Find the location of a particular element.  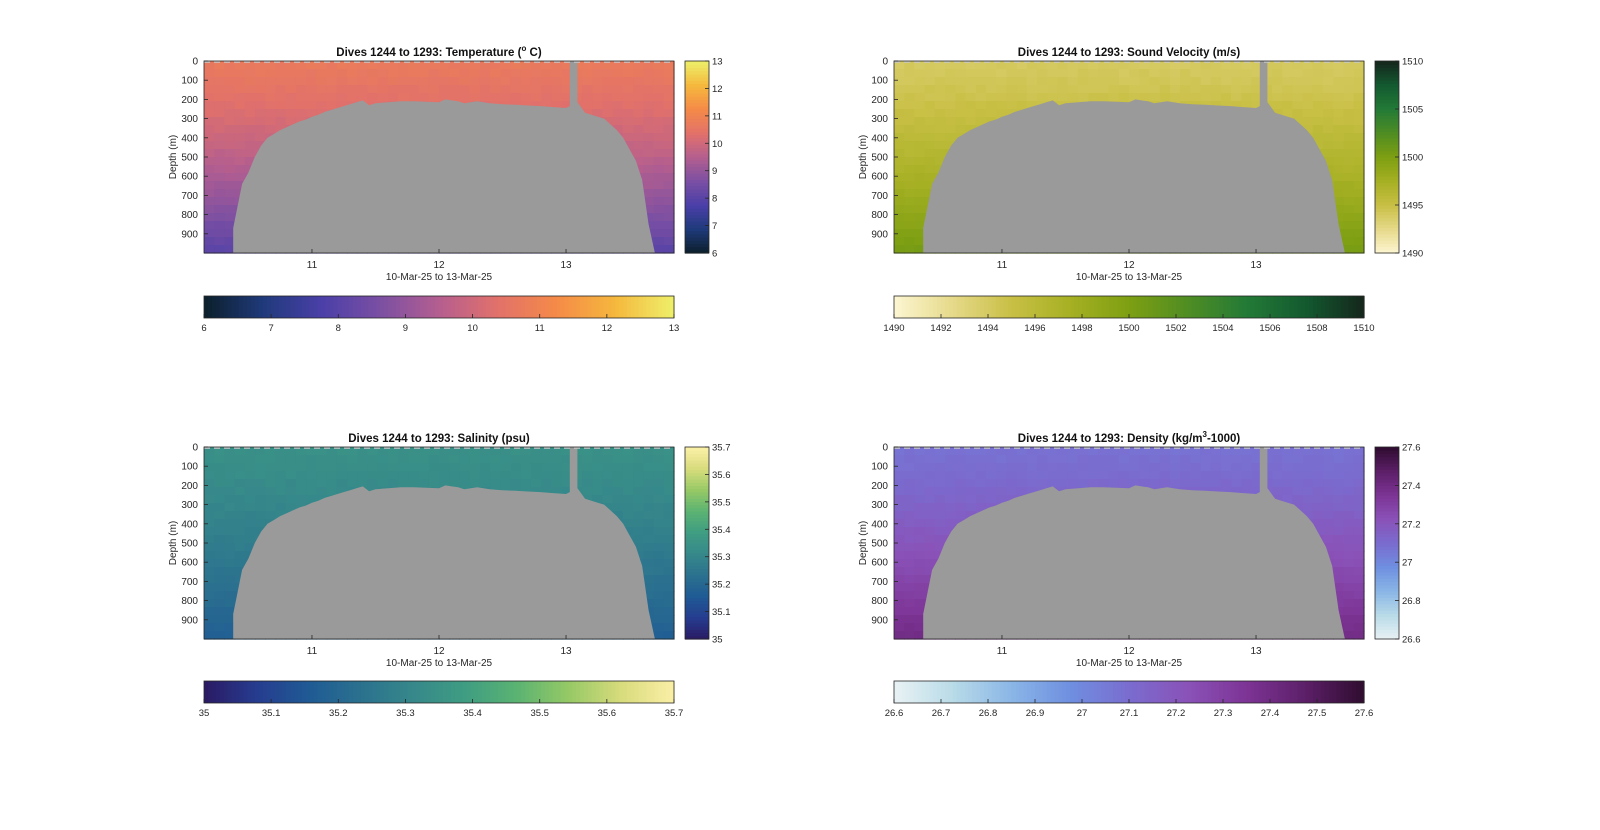

salinity-xtick-label: 11 is located at coordinates (312, 651).